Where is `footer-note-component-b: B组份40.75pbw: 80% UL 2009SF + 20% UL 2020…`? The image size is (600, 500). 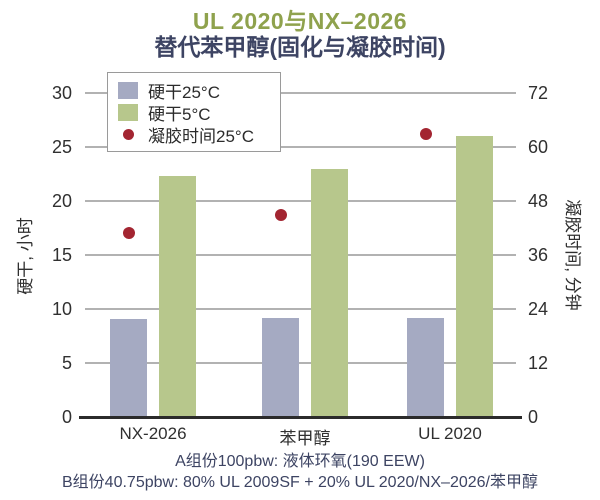 footer-note-component-b: B组份40.75pbw: 80% UL 2009SF + 20% UL 2020… is located at coordinates (300, 482).